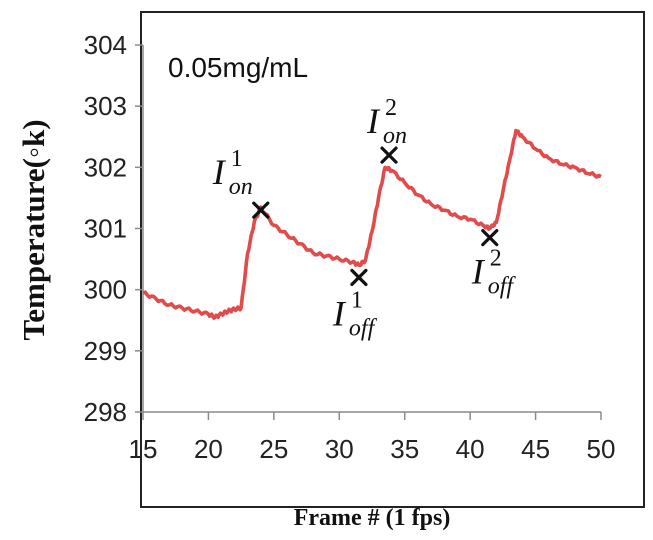  What do you see at coordinates (404, 449) in the screenshot?
I see `x-tick-label: 35` at bounding box center [404, 449].